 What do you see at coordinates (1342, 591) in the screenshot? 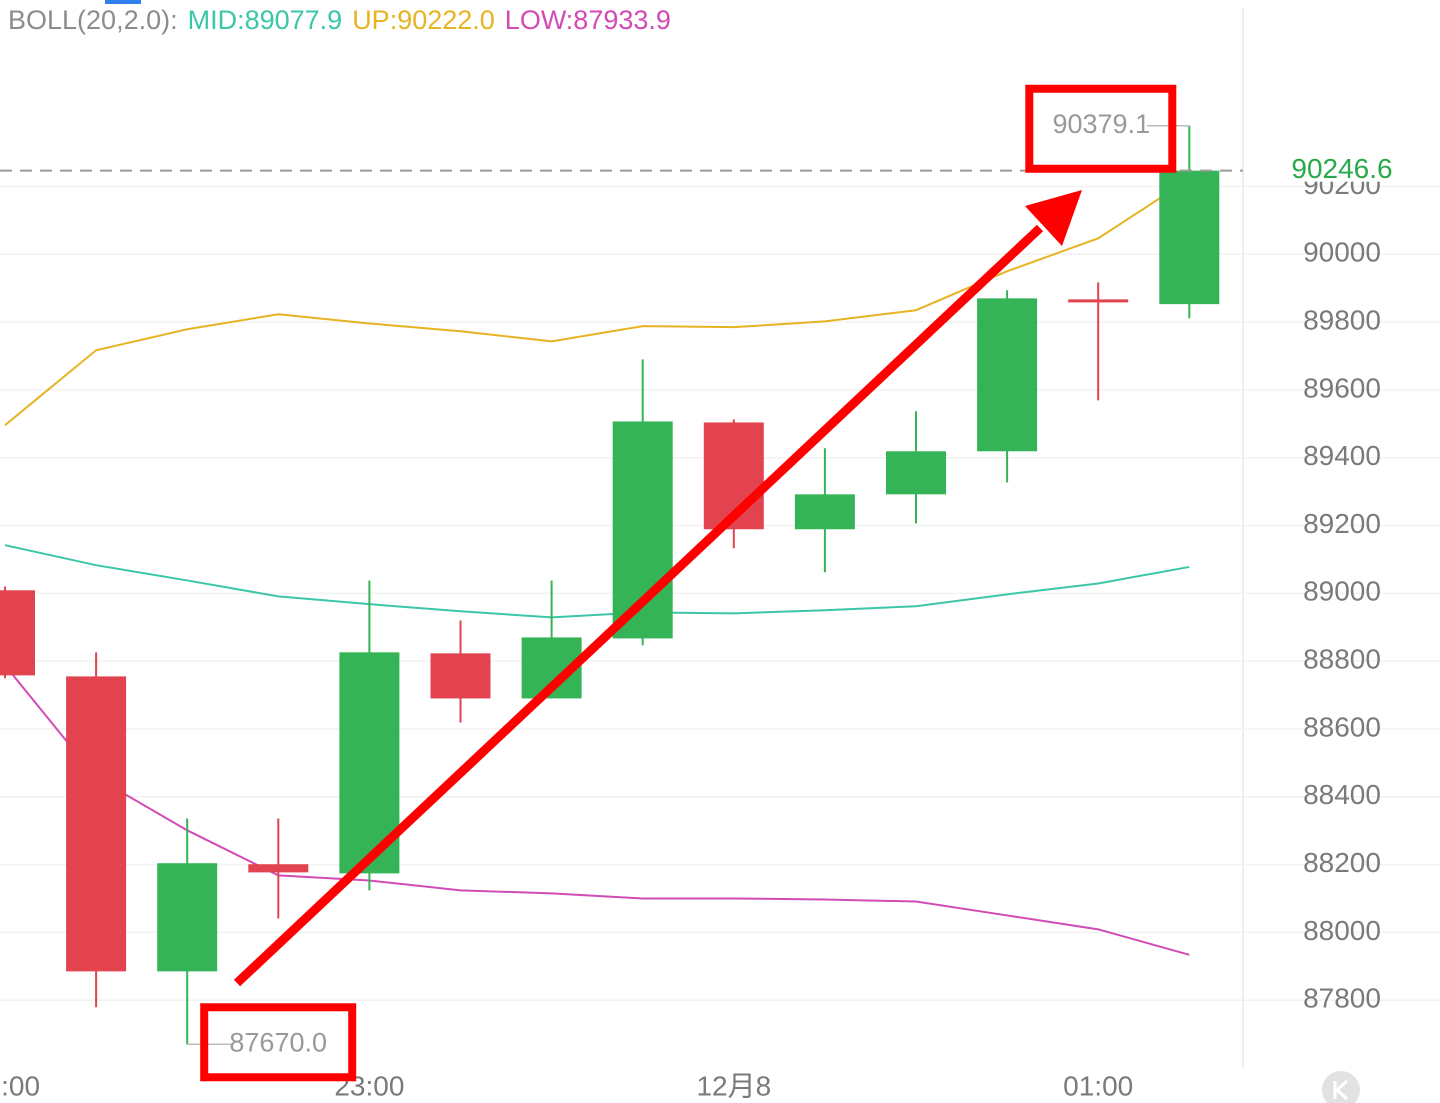
I see `y-tick-label: 89000` at bounding box center [1342, 591].